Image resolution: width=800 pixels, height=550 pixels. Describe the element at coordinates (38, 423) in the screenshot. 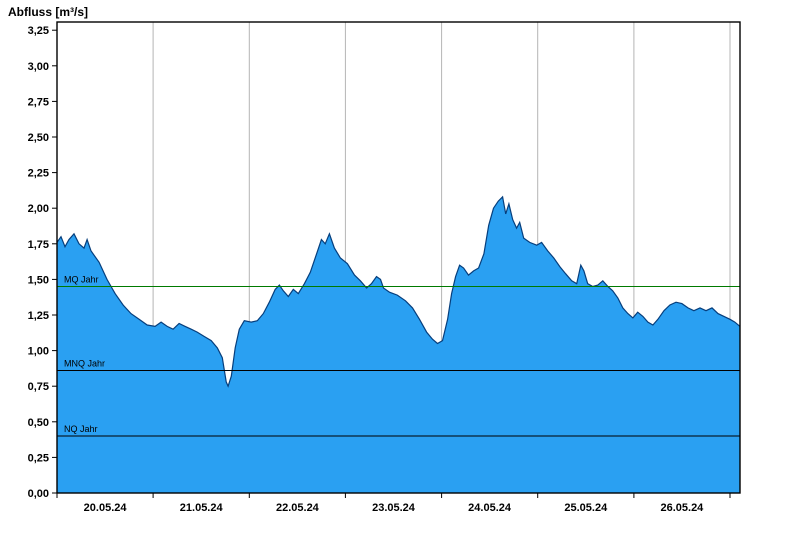

I see `y-tick-label: 0,50` at that location.